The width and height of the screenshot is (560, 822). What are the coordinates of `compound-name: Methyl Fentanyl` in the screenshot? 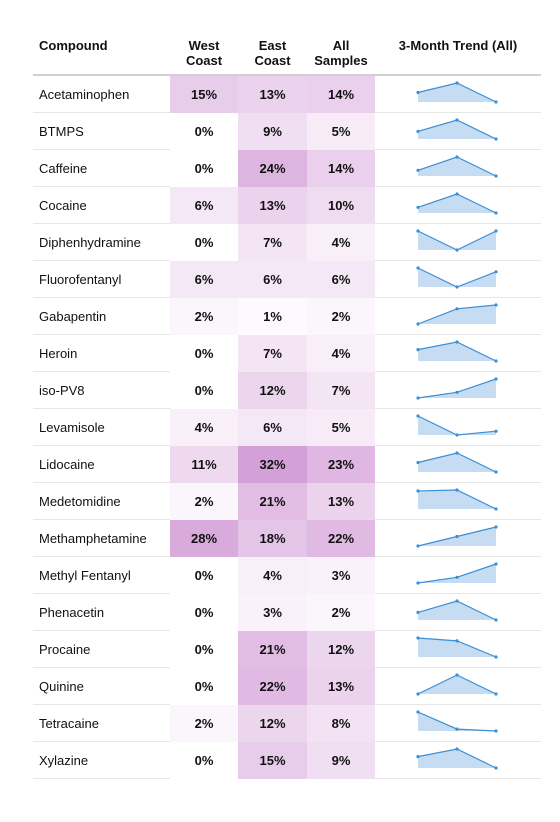 It's located at (85, 575).